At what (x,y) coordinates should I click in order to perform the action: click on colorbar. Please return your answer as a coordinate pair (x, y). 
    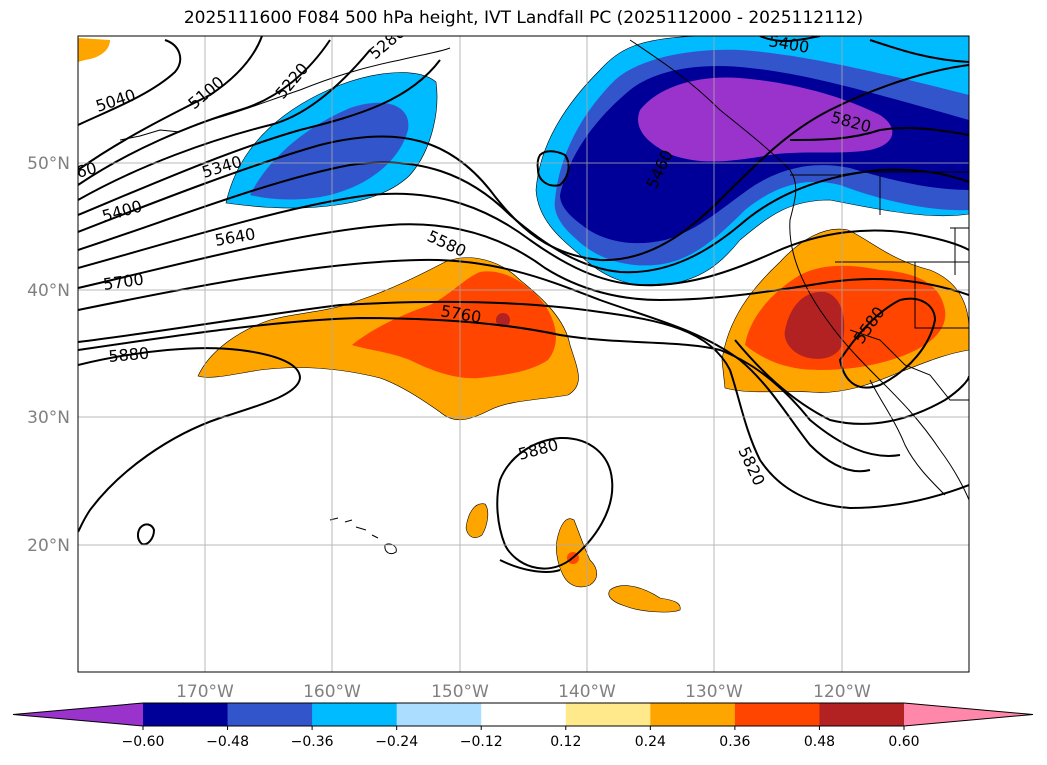
    Looking at the image, I should click on (523, 716).